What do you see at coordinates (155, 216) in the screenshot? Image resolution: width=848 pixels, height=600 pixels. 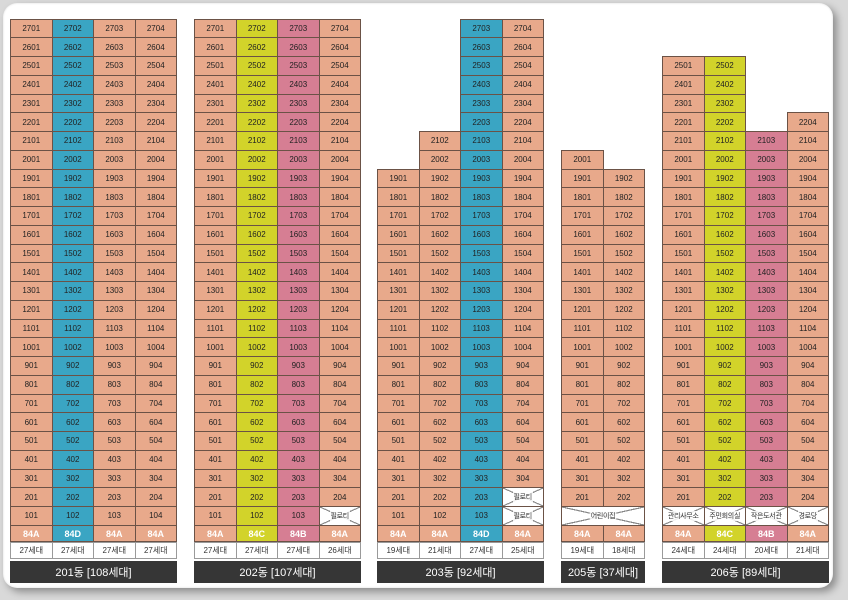 I see `unit-cell: 1704` at bounding box center [155, 216].